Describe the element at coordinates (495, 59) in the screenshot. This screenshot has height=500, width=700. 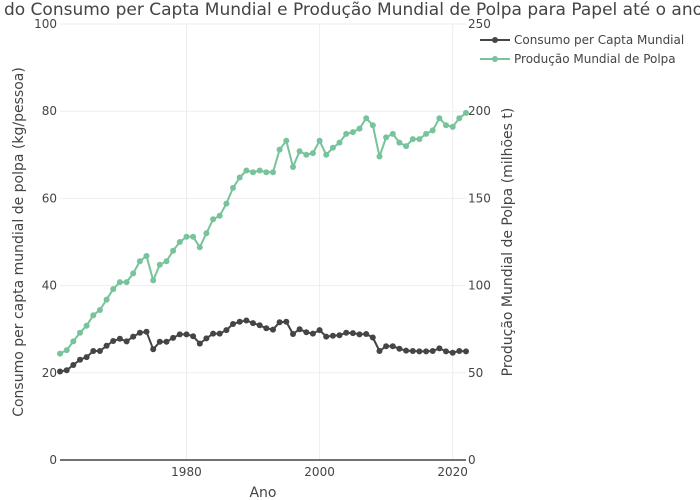
I see `legend-swatch-marker` at that location.